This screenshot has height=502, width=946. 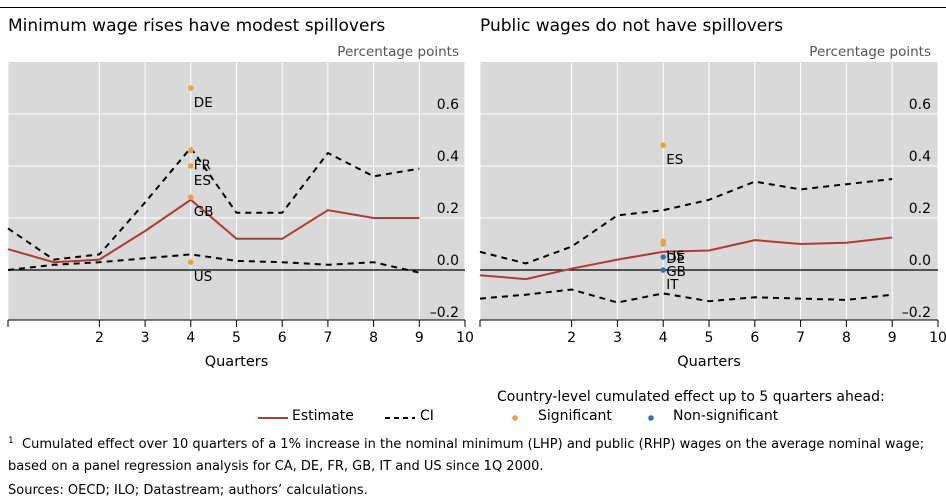 What do you see at coordinates (686, 221) in the screenshot?
I see `right-series-1-ci` at bounding box center [686, 221].